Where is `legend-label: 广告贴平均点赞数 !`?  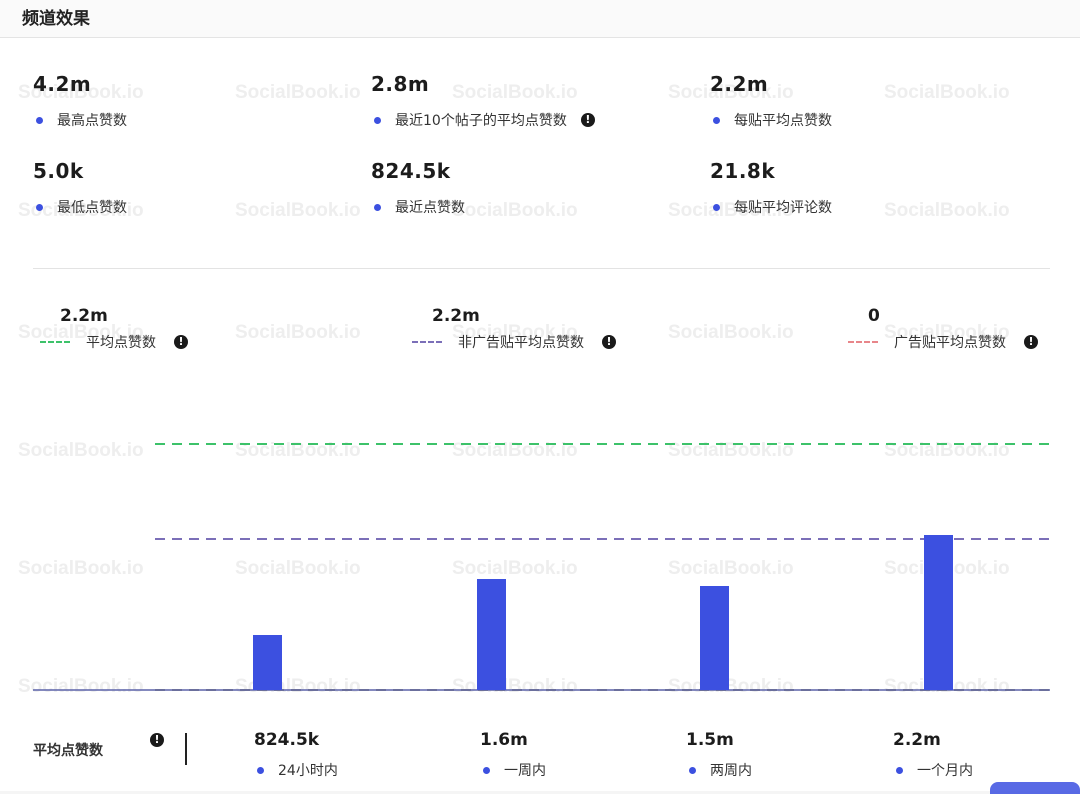
legend-label: 广告贴平均点赞数 ! is located at coordinates (943, 342).